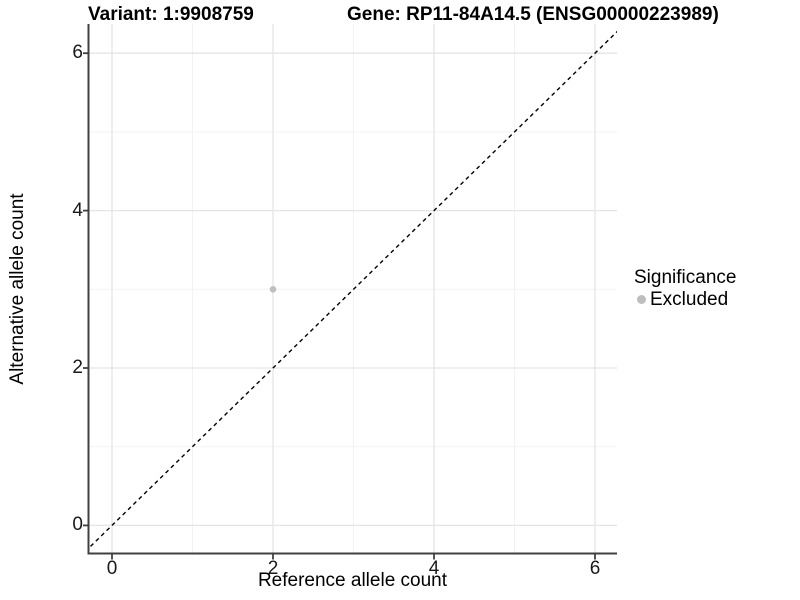  I want to click on legend-item-label: Excluded, so click(689, 299).